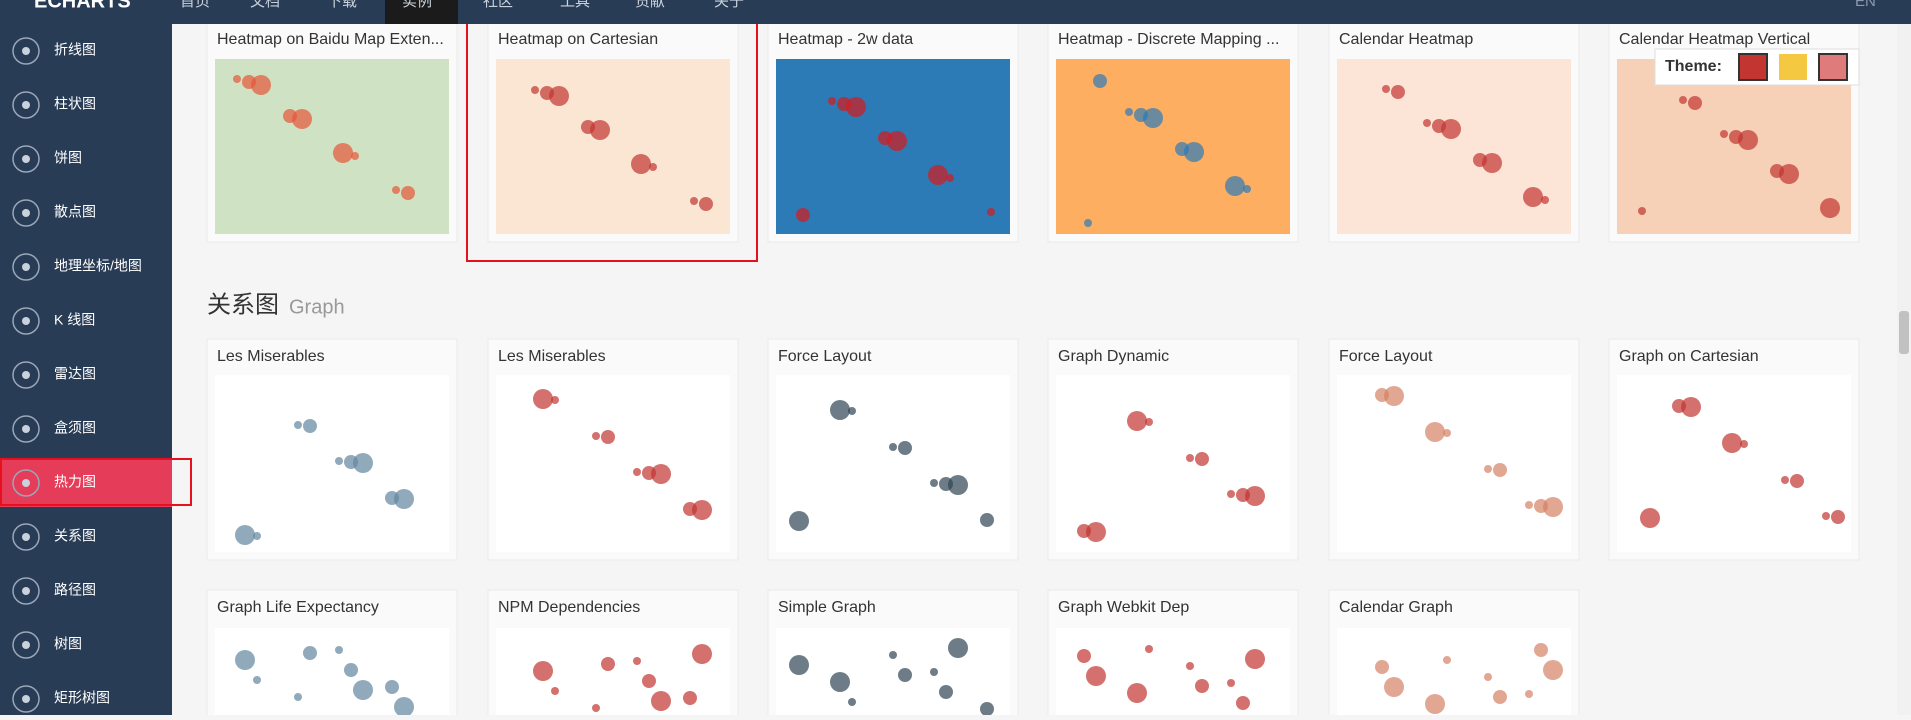 This screenshot has width=1911, height=720. What do you see at coordinates (1123, 607) in the screenshot?
I see `card-title: Graph Webkit Dep` at bounding box center [1123, 607].